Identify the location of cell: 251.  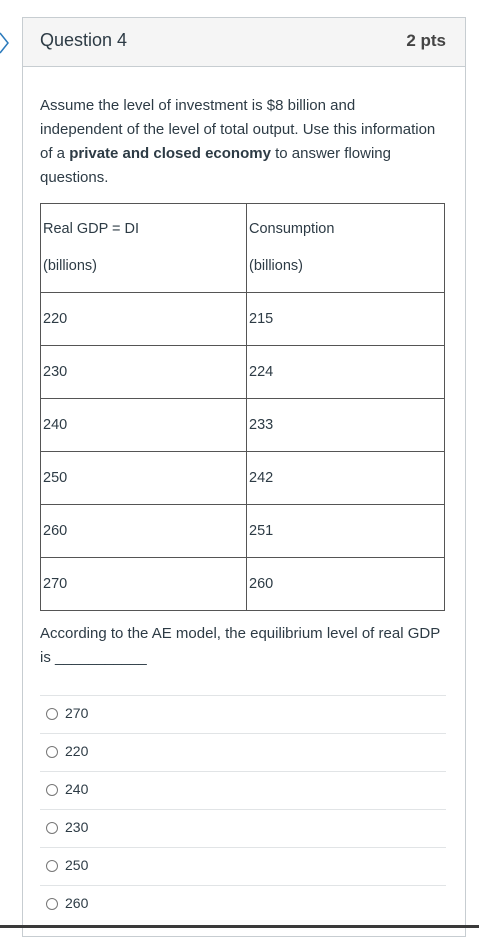
(345, 531).